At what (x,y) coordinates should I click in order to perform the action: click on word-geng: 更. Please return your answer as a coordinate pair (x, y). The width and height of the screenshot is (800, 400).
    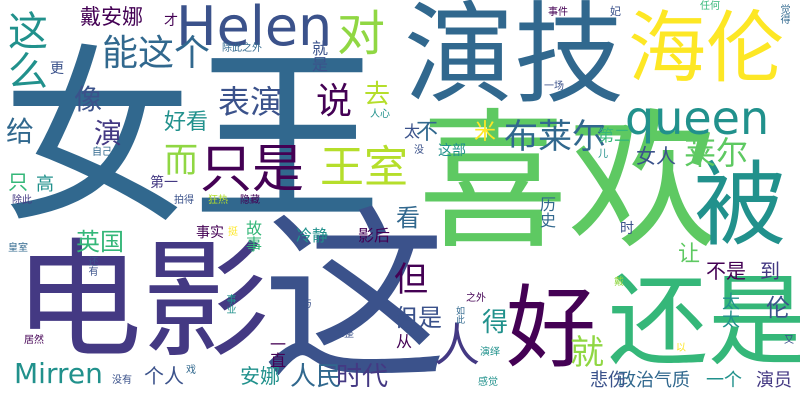
    Looking at the image, I should click on (57, 69).